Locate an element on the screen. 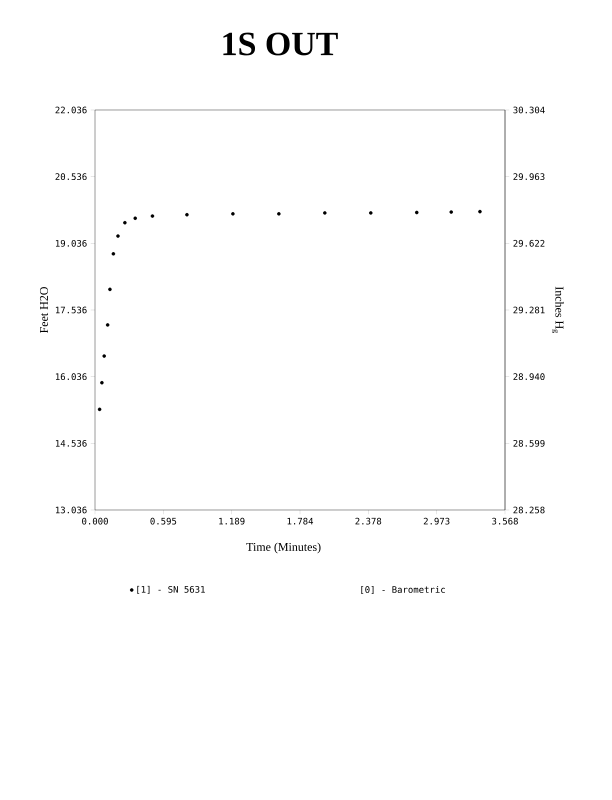 Image resolution: width=612 pixels, height=800 pixels. x-tick-label: 1.784 is located at coordinates (301, 521).